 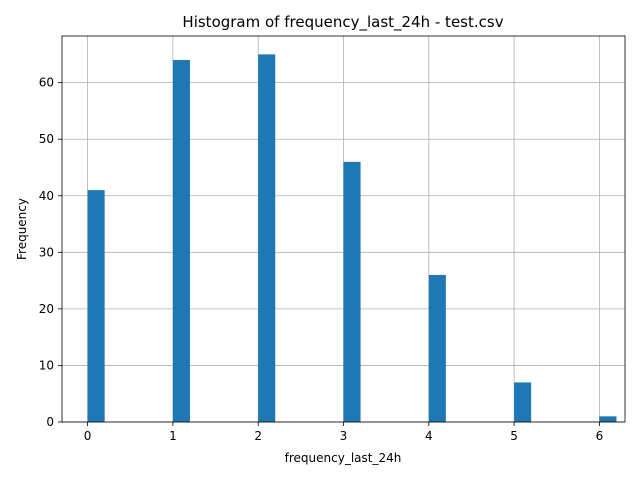 What do you see at coordinates (22, 229) in the screenshot?
I see `y-axis-label: Frequency` at bounding box center [22, 229].